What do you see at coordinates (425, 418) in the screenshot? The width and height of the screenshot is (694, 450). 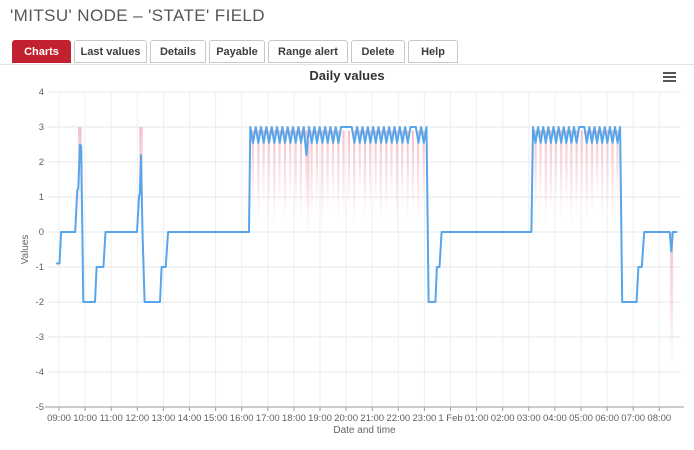 I see `x-tick-label: 23:00` at bounding box center [425, 418].